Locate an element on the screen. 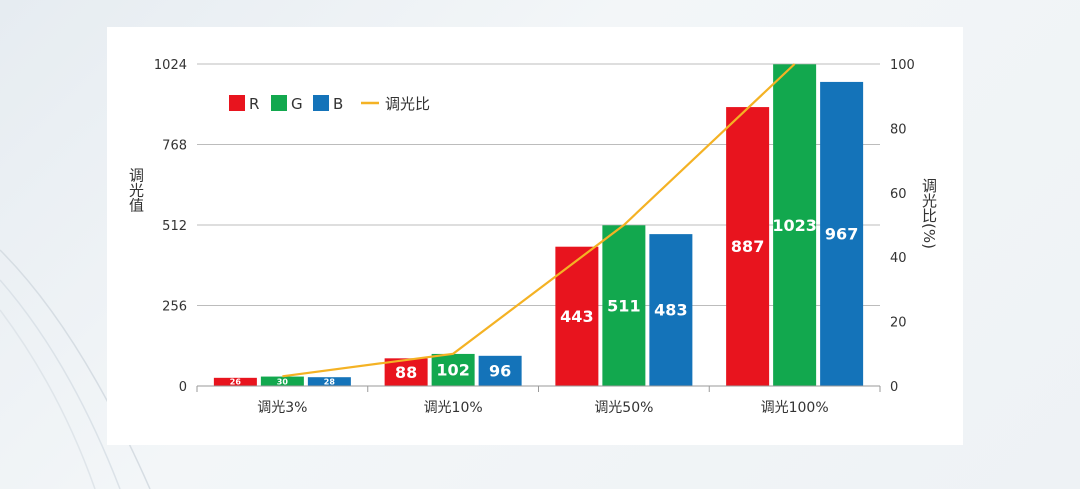 This screenshot has width=1080, height=489. bar-value-label: 96 is located at coordinates (500, 371).